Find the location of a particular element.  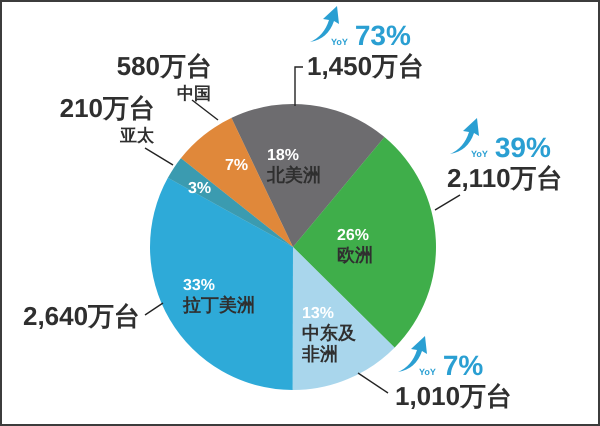

text: YoY 39% is located at coordinates (511, 147).